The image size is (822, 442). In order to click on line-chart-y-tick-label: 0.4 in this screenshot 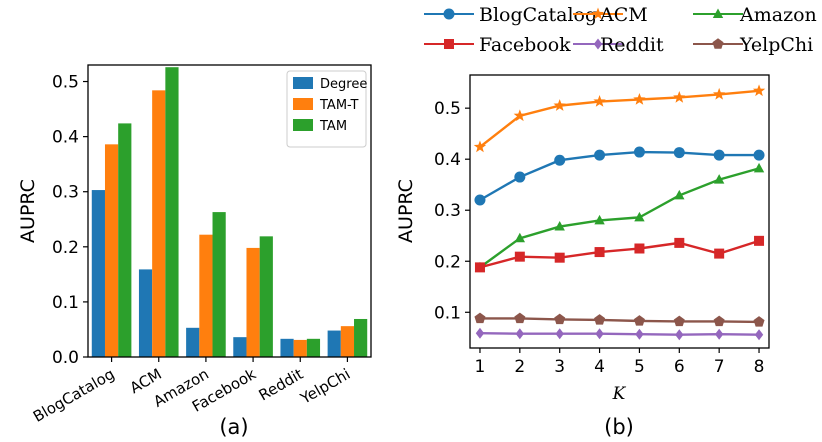, I will do `click(447, 160)`.